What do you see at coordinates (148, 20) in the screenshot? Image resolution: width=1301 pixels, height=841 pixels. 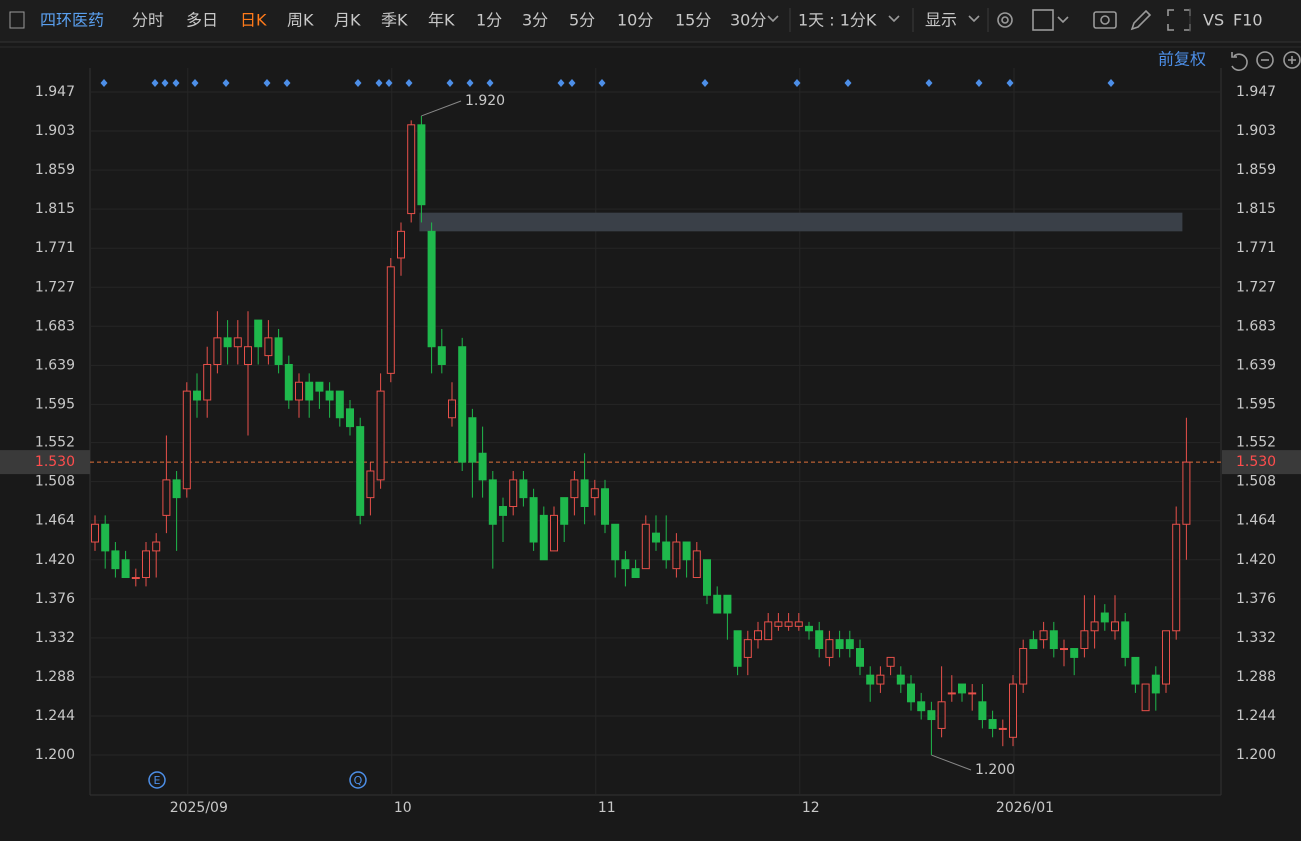 I see `toolbar-item: 分时` at bounding box center [148, 20].